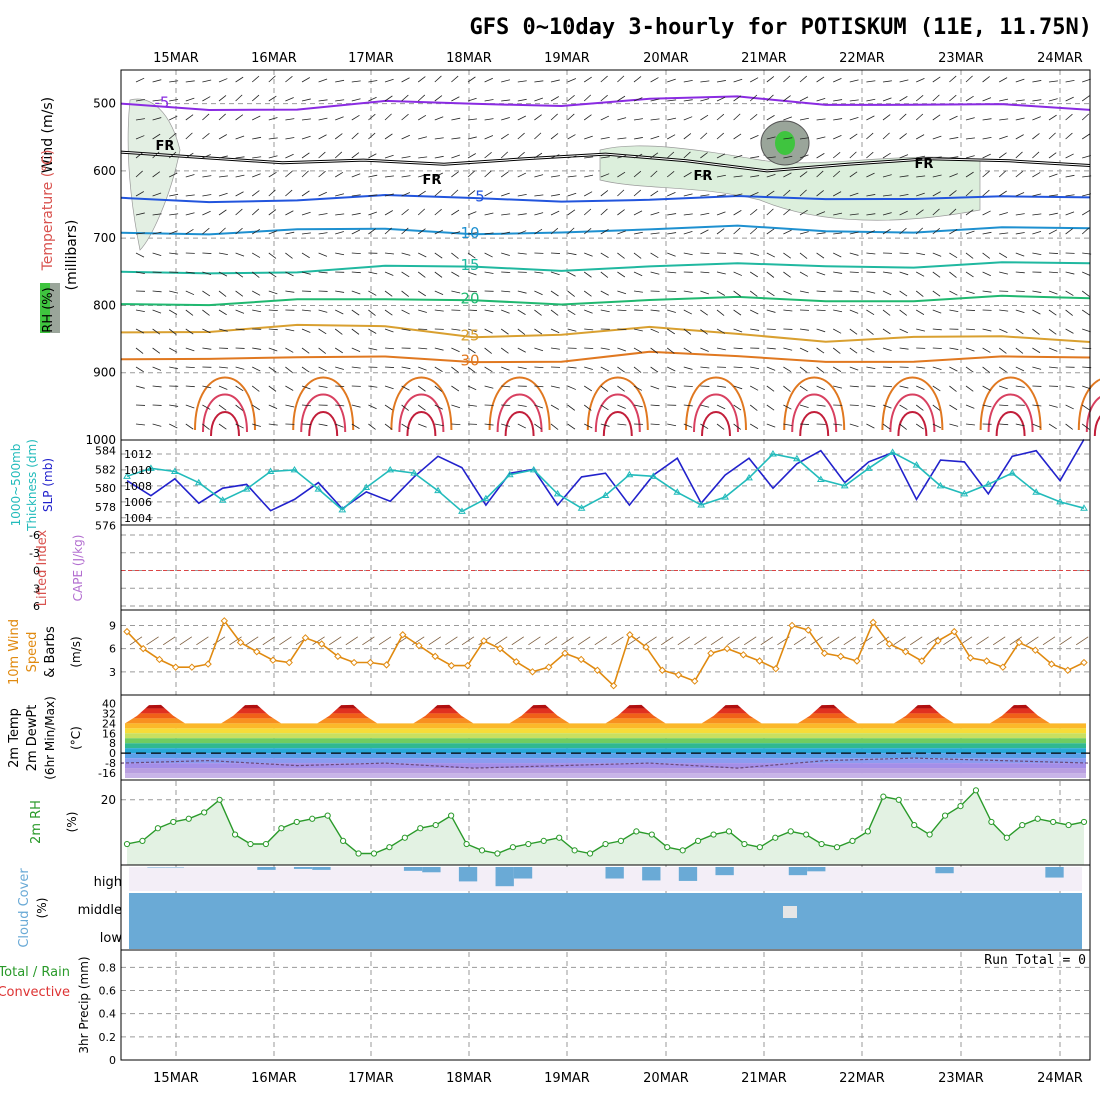 The width and height of the screenshot is (1100, 1100). I want to click on precip-tick-label: 0.8, so click(108, 967).